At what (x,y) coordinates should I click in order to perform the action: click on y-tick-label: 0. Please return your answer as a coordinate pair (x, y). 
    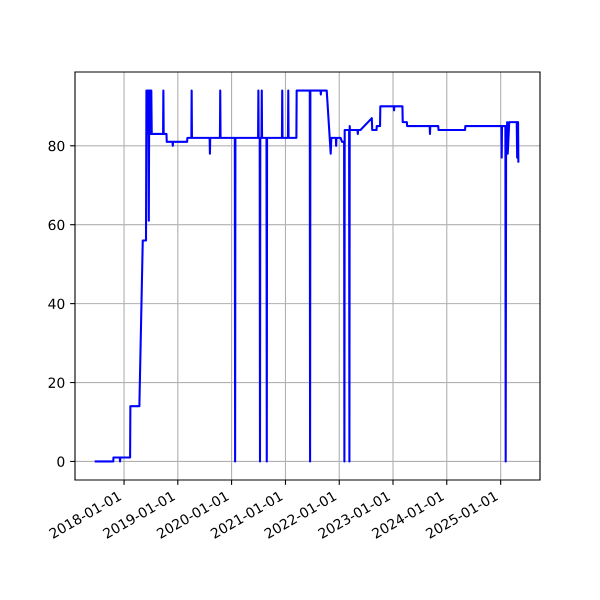
    Looking at the image, I should click on (60, 461).